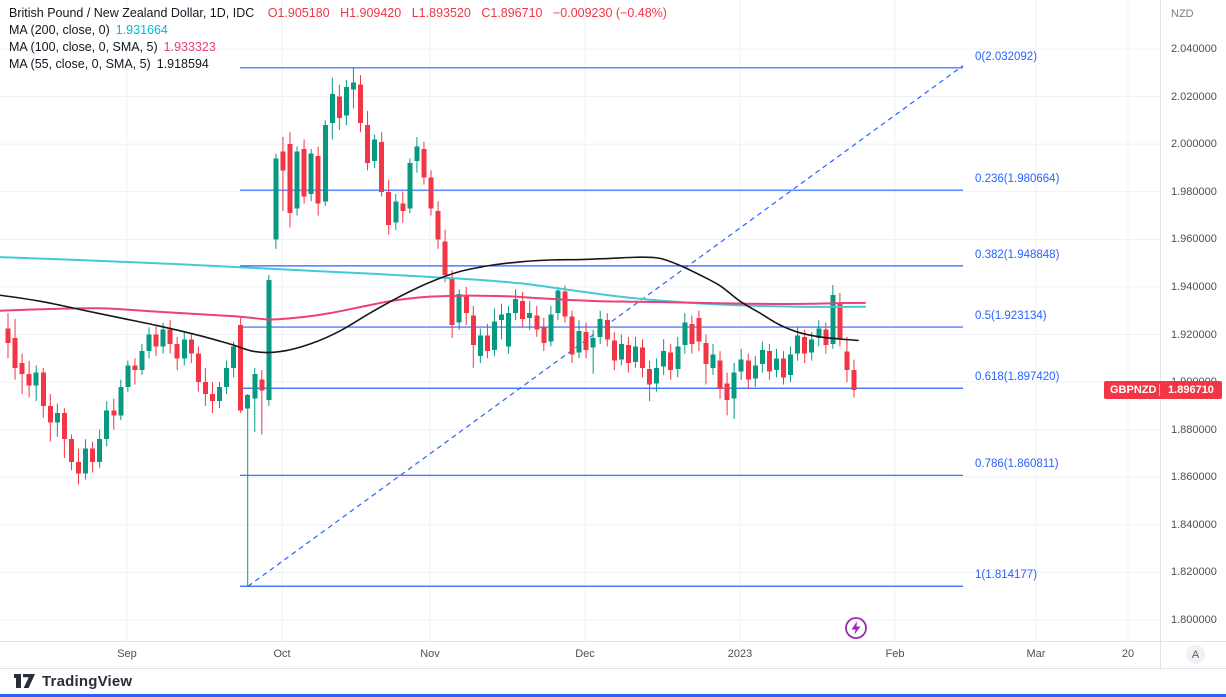 This screenshot has height=697, width=1226. What do you see at coordinates (1017, 179) in the screenshot?
I see `fib-level-label: 0.236(1.980664)` at bounding box center [1017, 179].